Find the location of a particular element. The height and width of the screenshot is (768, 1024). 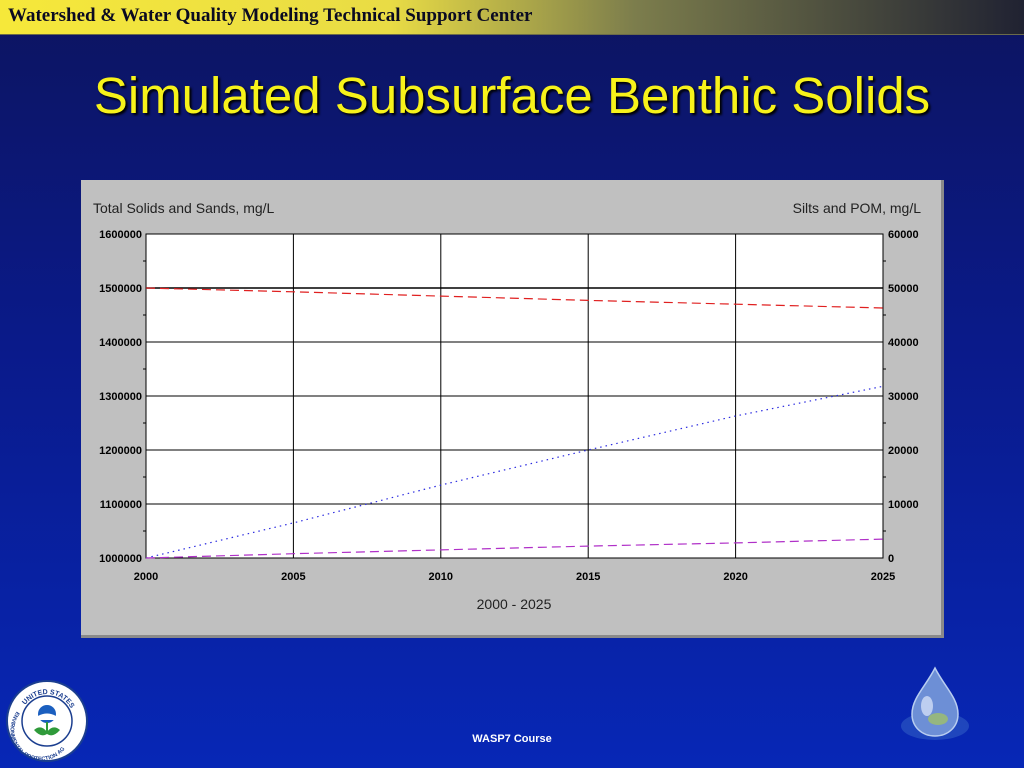

y-left-tick-label: 1300000 is located at coordinates (120, 397).